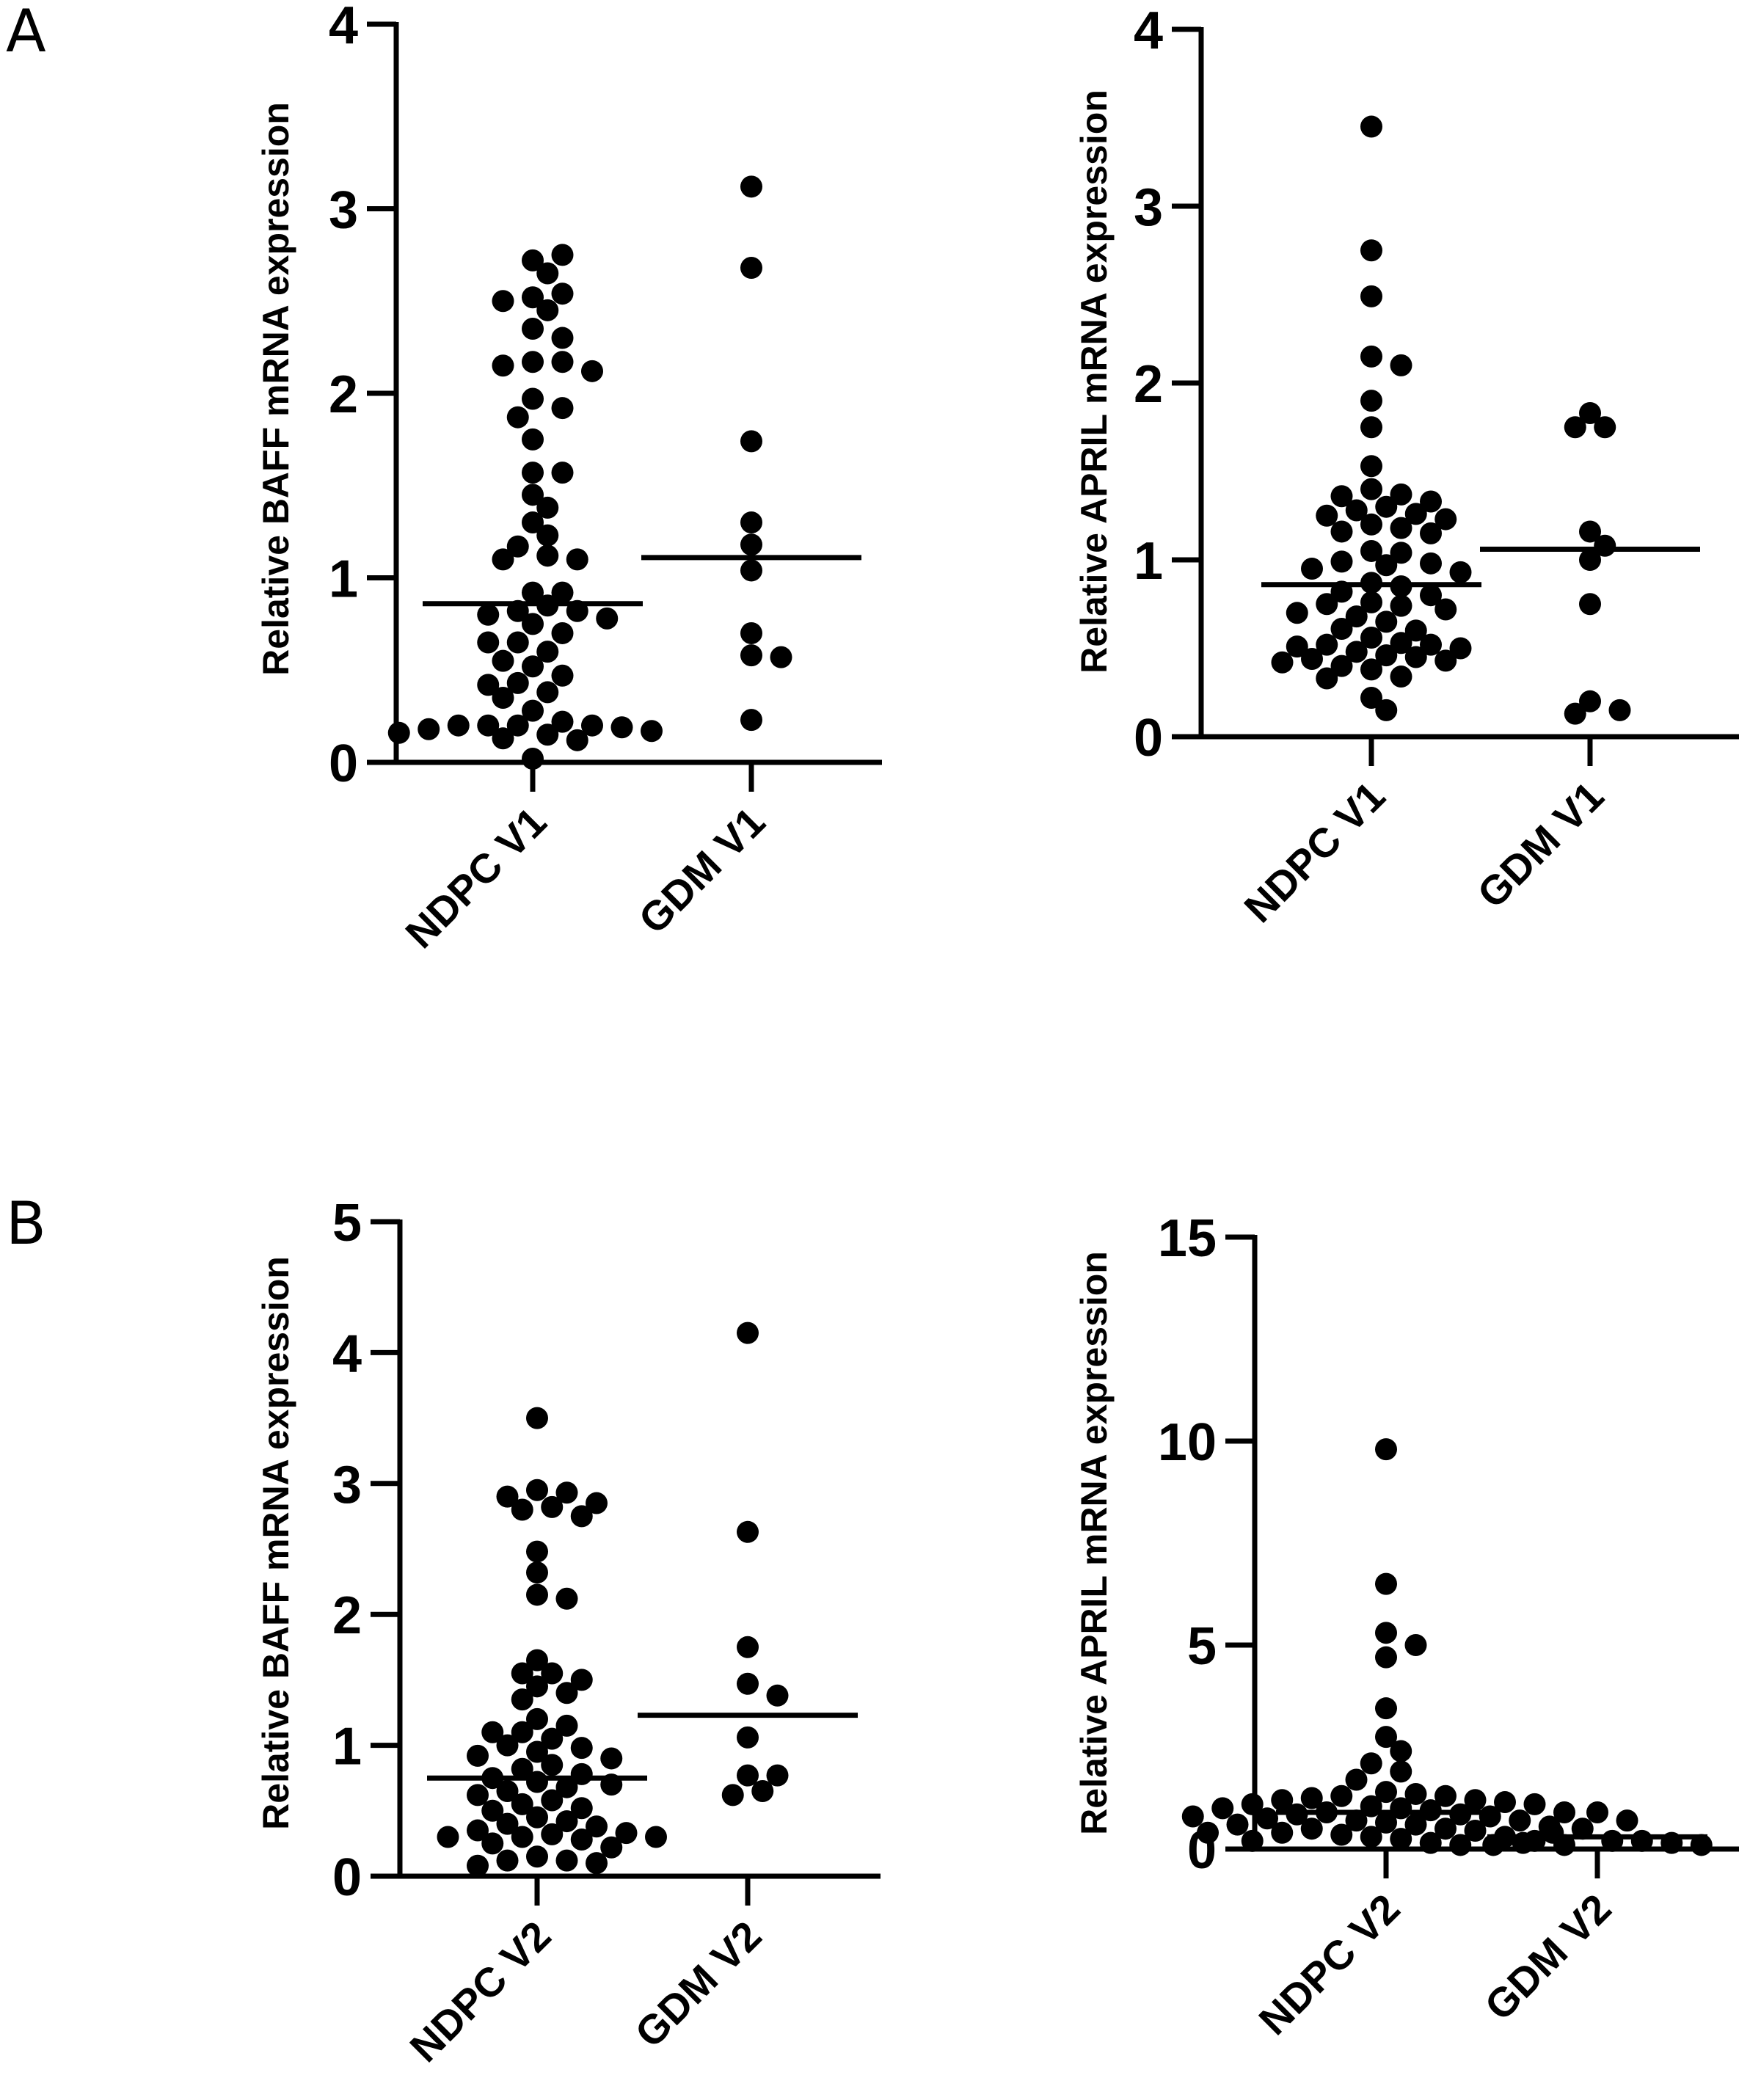  What do you see at coordinates (275, 1543) in the screenshot?
I see `y-axis-title: Relative BAFF mRNA expression` at bounding box center [275, 1543].